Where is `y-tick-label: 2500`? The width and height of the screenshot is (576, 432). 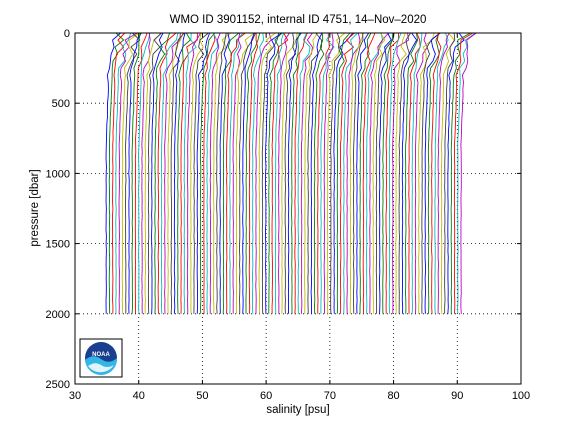 y-tick-label: 2500 is located at coordinates (58, 385).